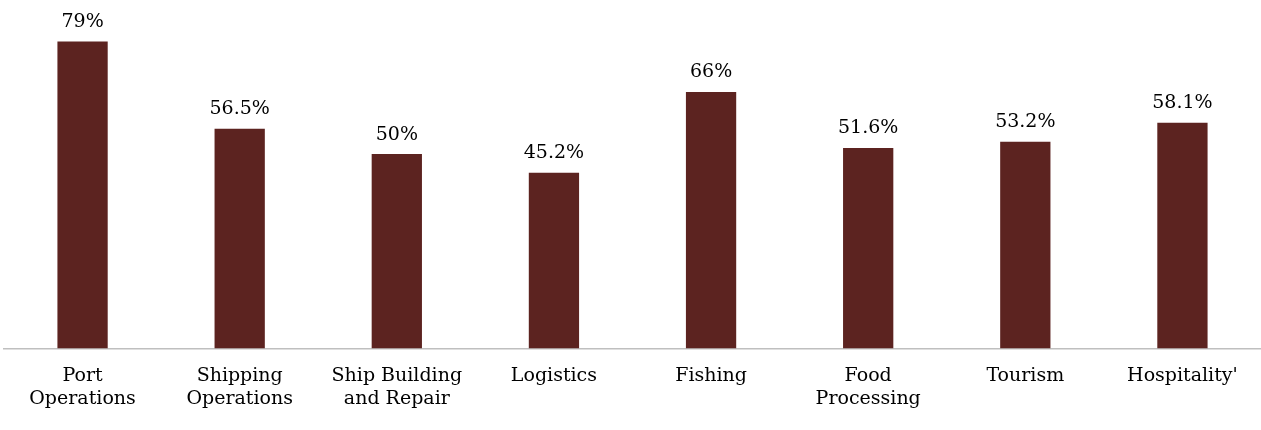 This screenshot has height=430, width=1261. What do you see at coordinates (554, 151) in the screenshot?
I see `data-label: 45.2%` at bounding box center [554, 151].